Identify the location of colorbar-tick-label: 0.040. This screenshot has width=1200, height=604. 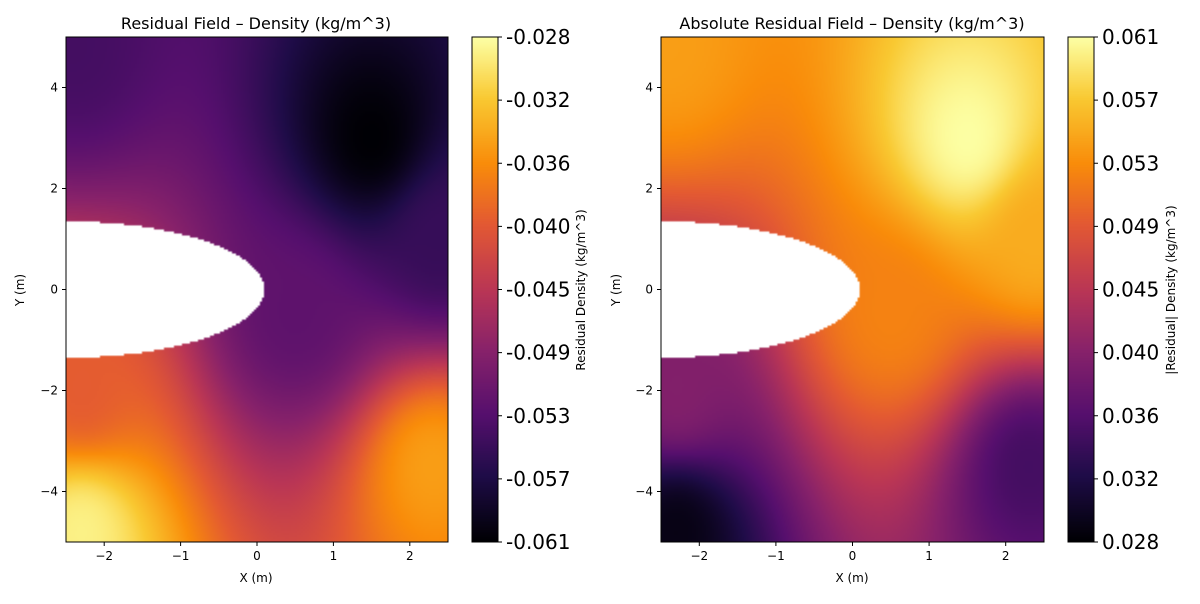
(1130, 353).